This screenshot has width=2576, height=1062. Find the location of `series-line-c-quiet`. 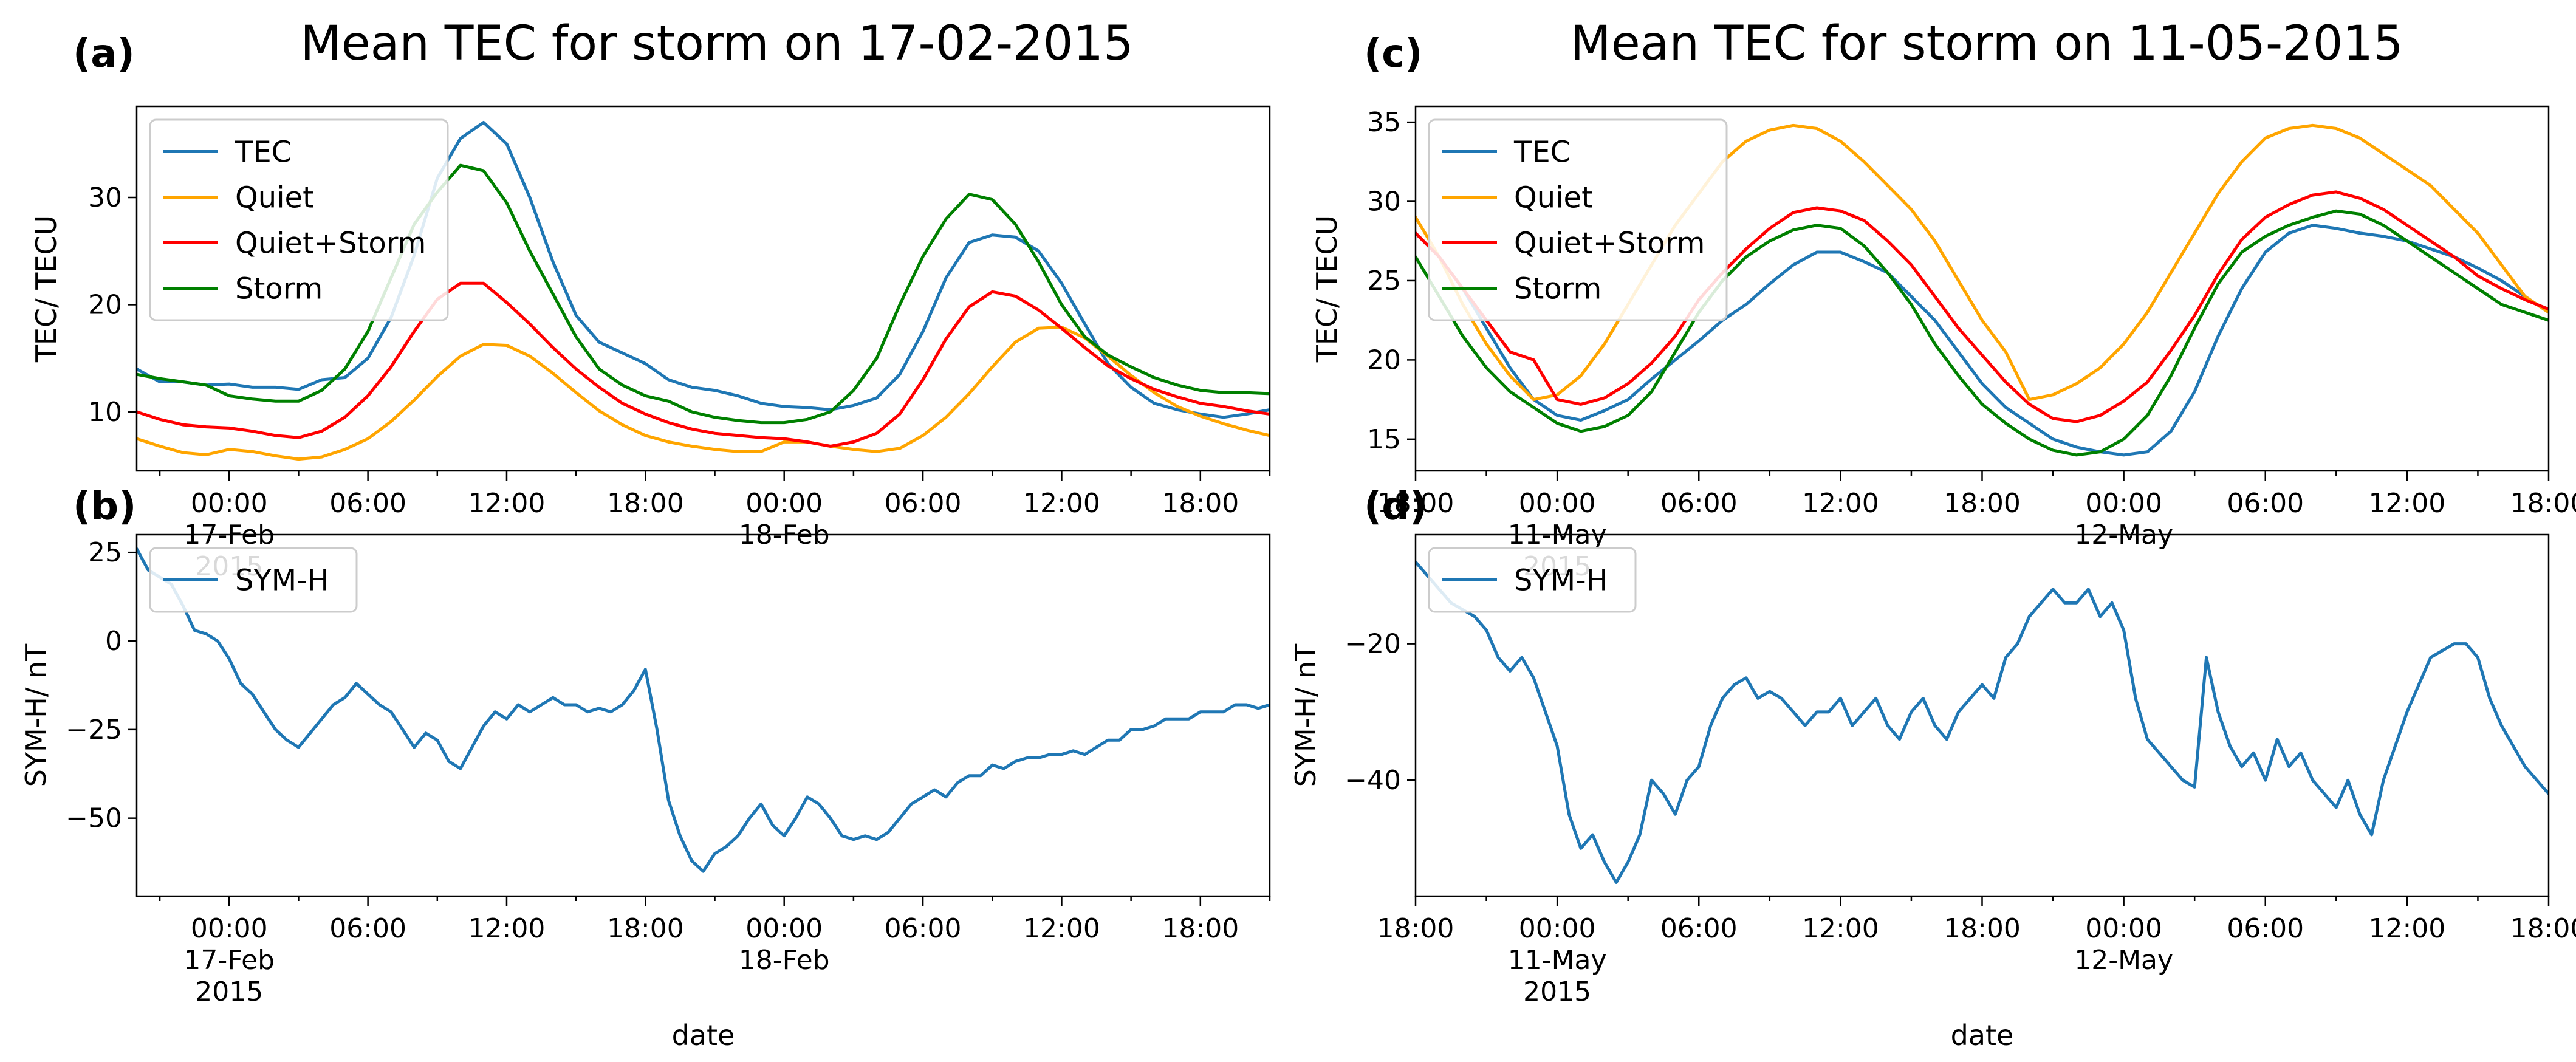

series-line-c-quiet is located at coordinates (1982, 262).